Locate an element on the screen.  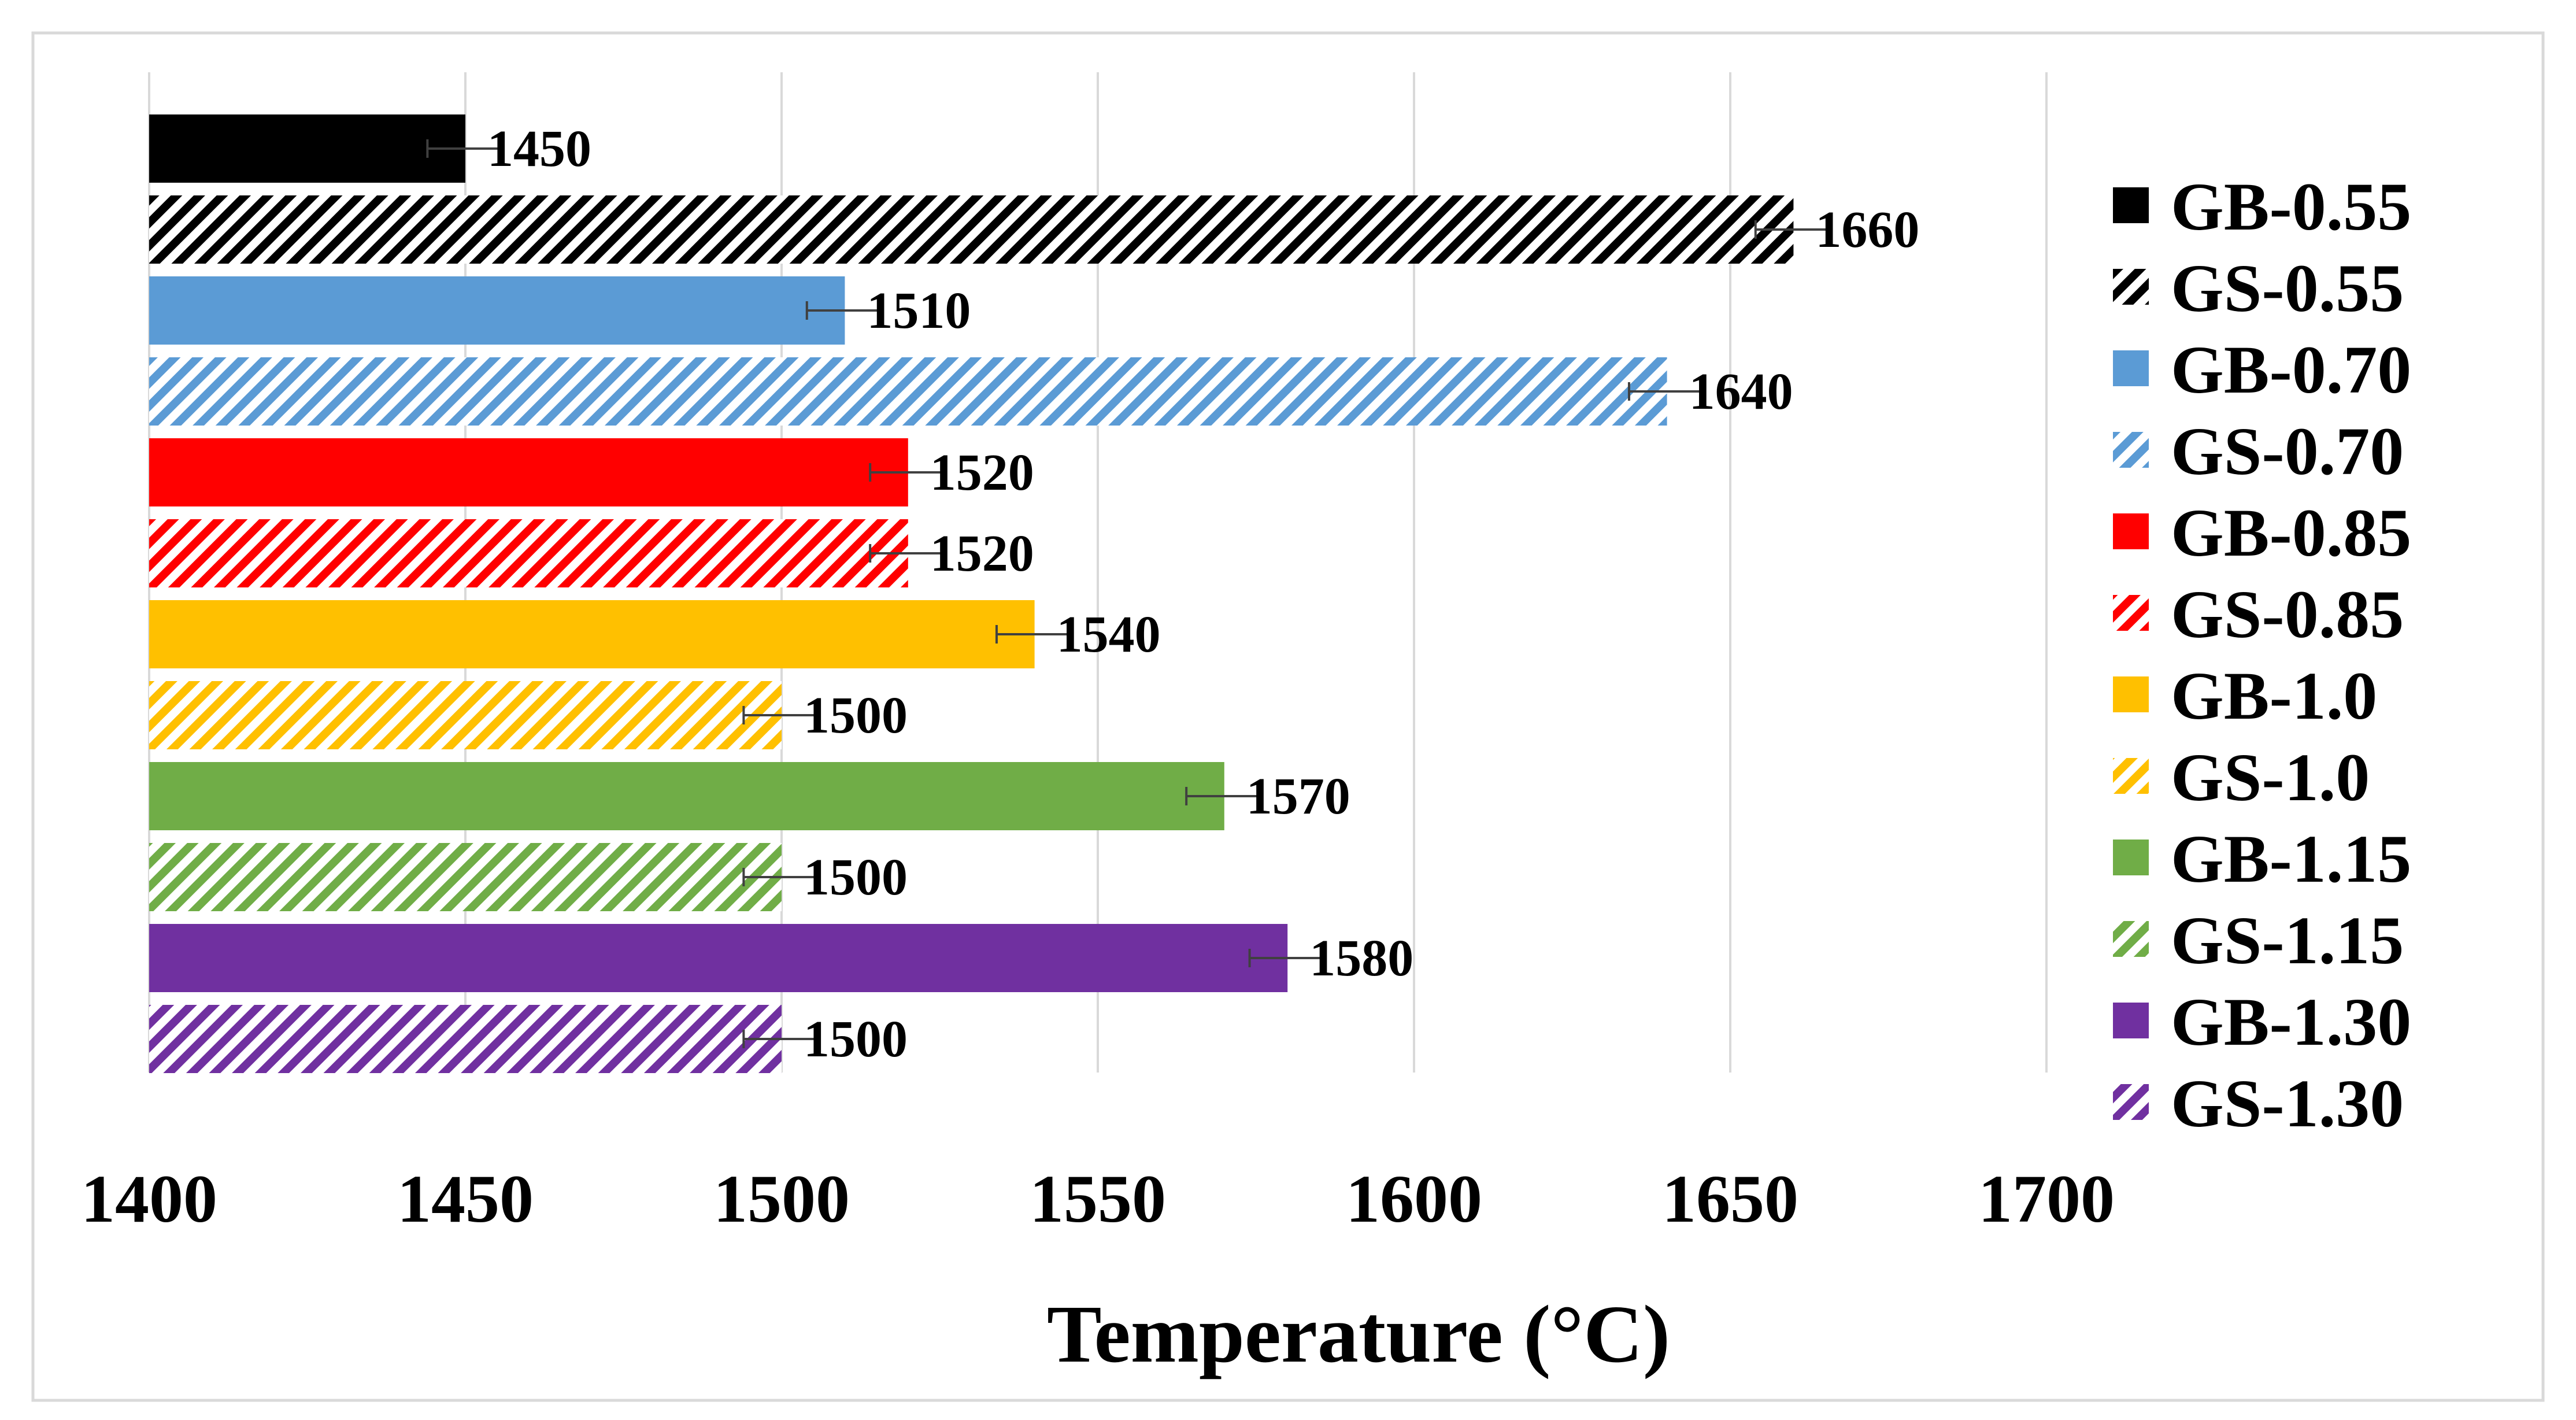
legend-label-gb-1.30: GB-1.30 is located at coordinates (2291, 1022).